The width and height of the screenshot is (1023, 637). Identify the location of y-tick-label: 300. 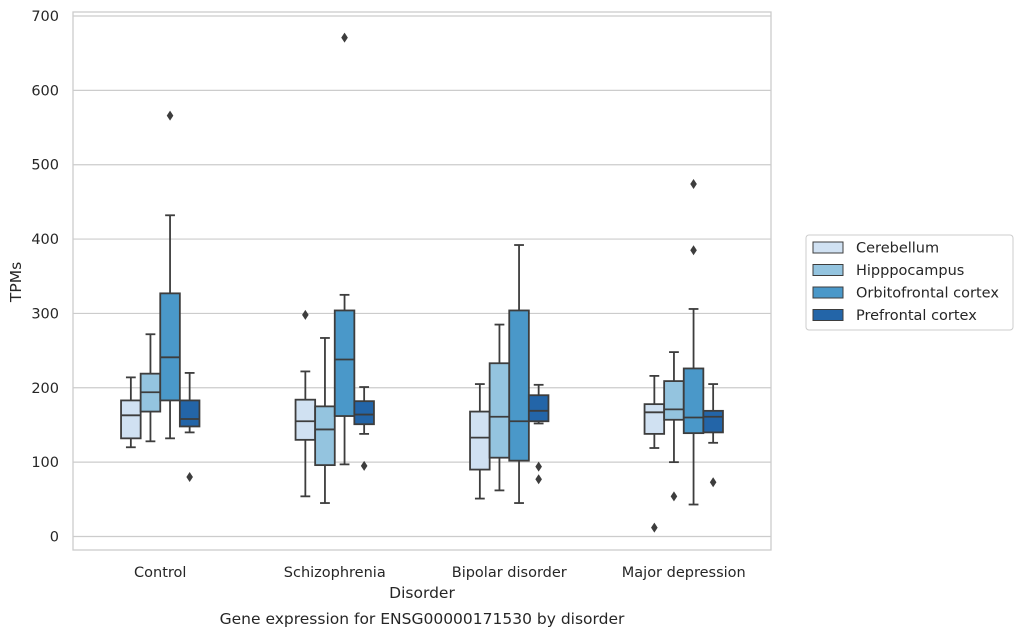
(45, 314).